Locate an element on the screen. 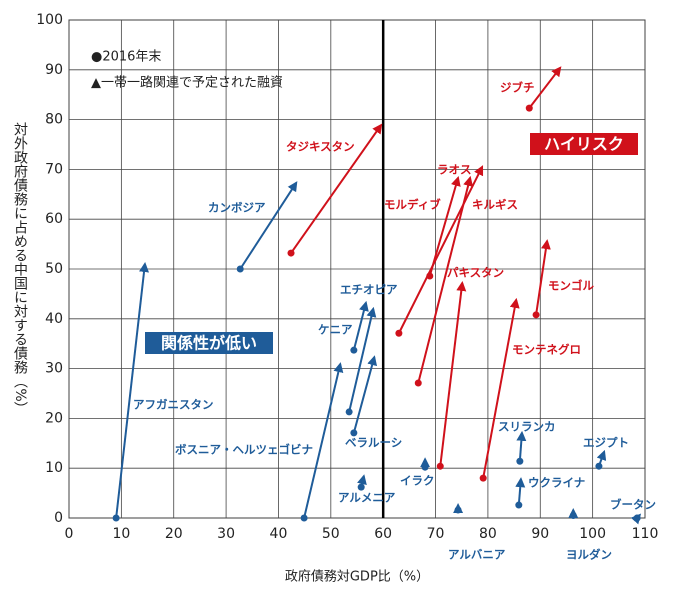 This screenshot has width=695, height=597. y-tick-label: 90 is located at coordinates (54, 70).